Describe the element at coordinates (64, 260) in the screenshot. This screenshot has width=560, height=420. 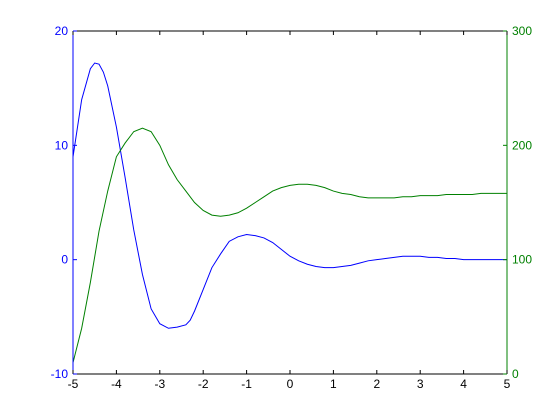
I see `left-y-tick-label: 0` at that location.